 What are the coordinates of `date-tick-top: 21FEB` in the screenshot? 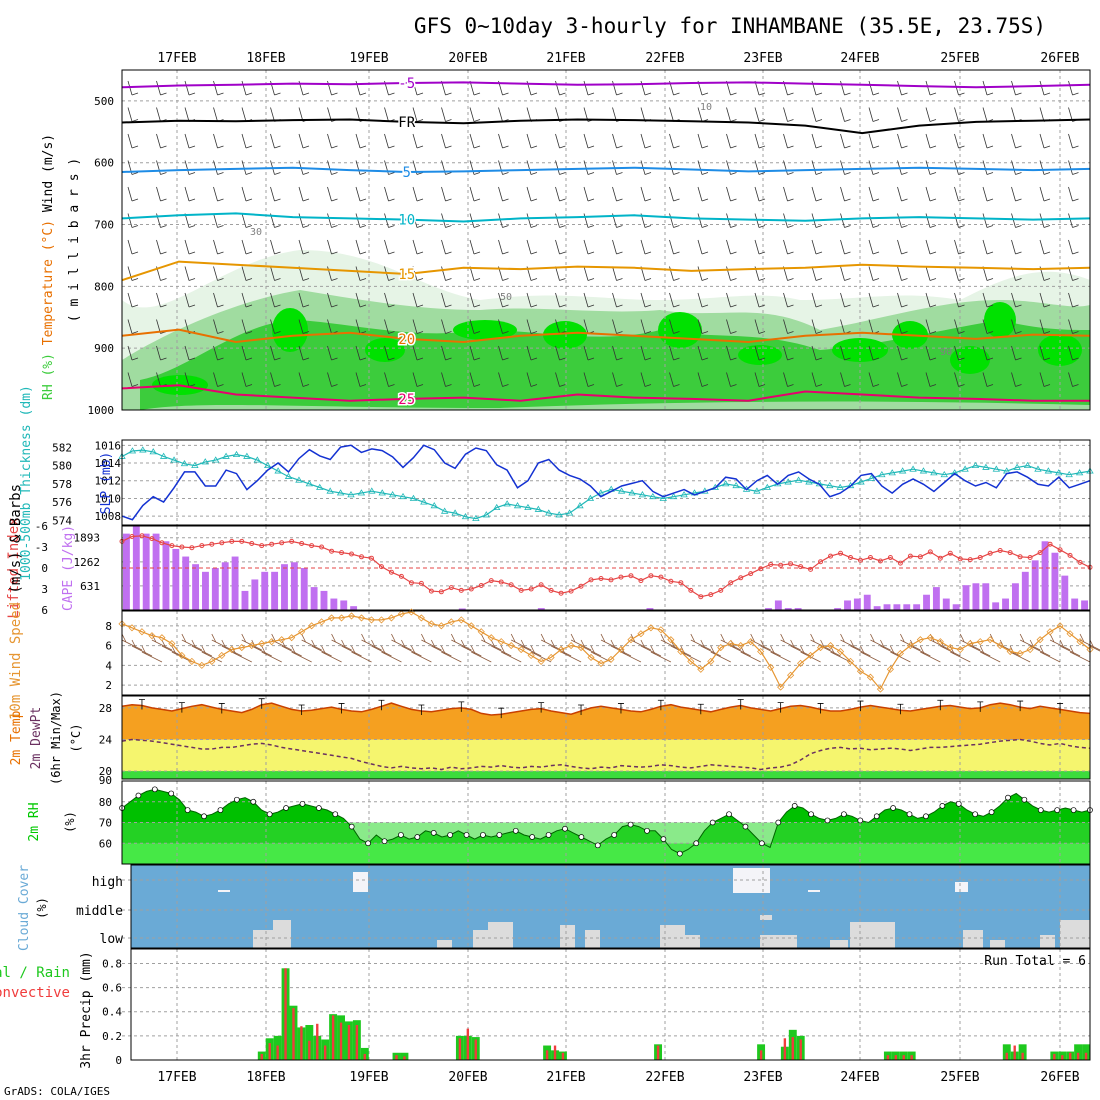 It's located at (565, 58).